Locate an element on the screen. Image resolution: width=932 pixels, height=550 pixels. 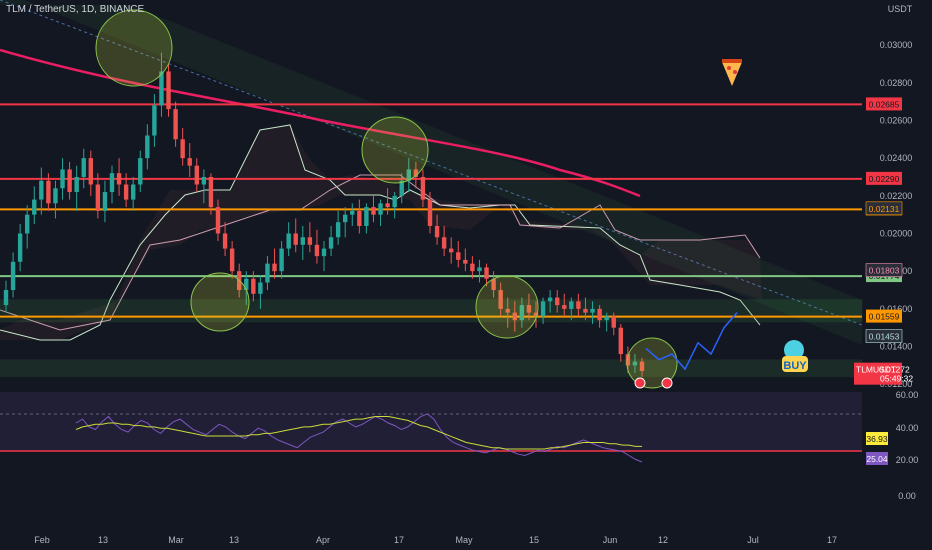
time-tick-label: 17 is located at coordinates (399, 540).